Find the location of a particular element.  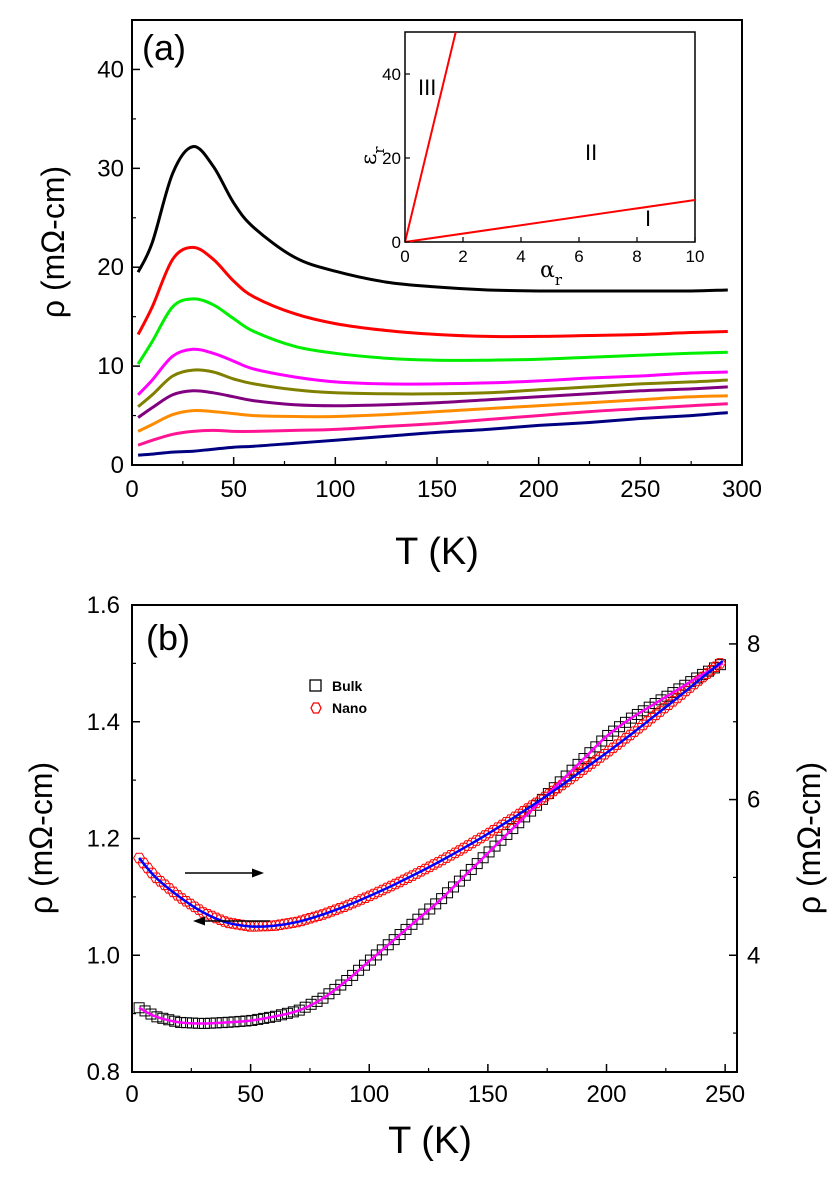

arrow-left is located at coordinates (231, 921).